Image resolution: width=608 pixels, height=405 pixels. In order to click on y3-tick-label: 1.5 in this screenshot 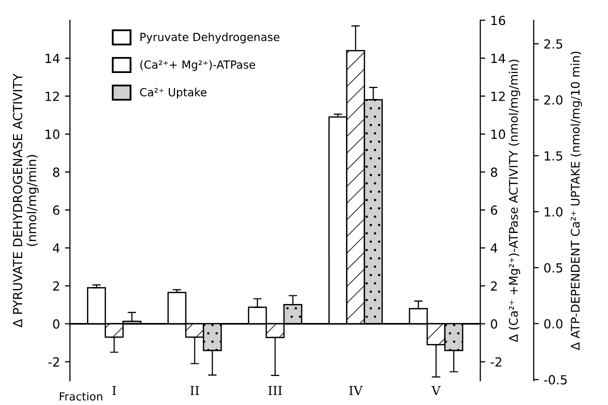, I will do `click(553, 156)`.